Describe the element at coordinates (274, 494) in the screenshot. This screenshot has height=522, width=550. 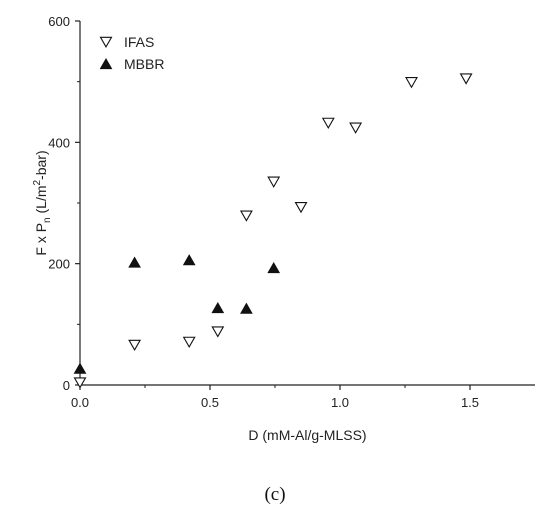
I see `panel-label: (c)` at that location.